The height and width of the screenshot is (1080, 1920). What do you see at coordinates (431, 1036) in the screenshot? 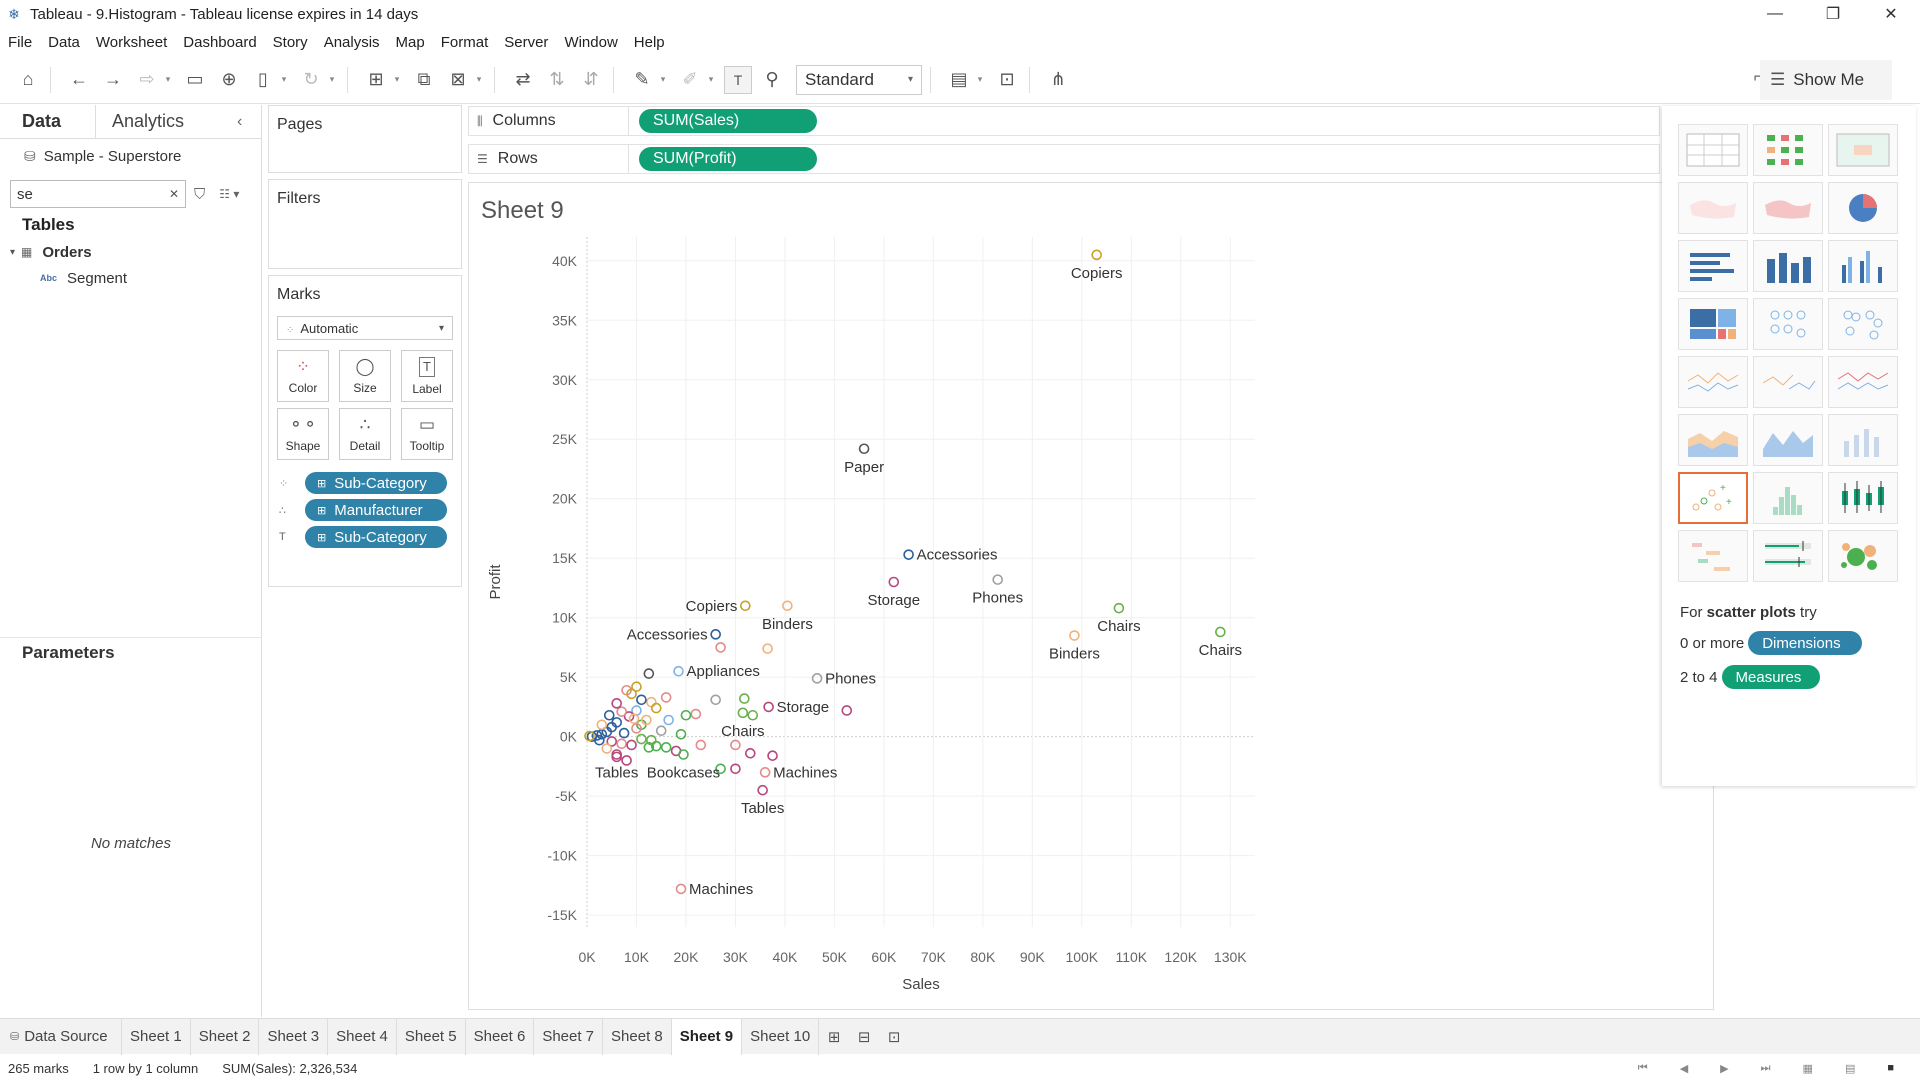
I see `tab-sheet-5: Sheet 5` at bounding box center [431, 1036].